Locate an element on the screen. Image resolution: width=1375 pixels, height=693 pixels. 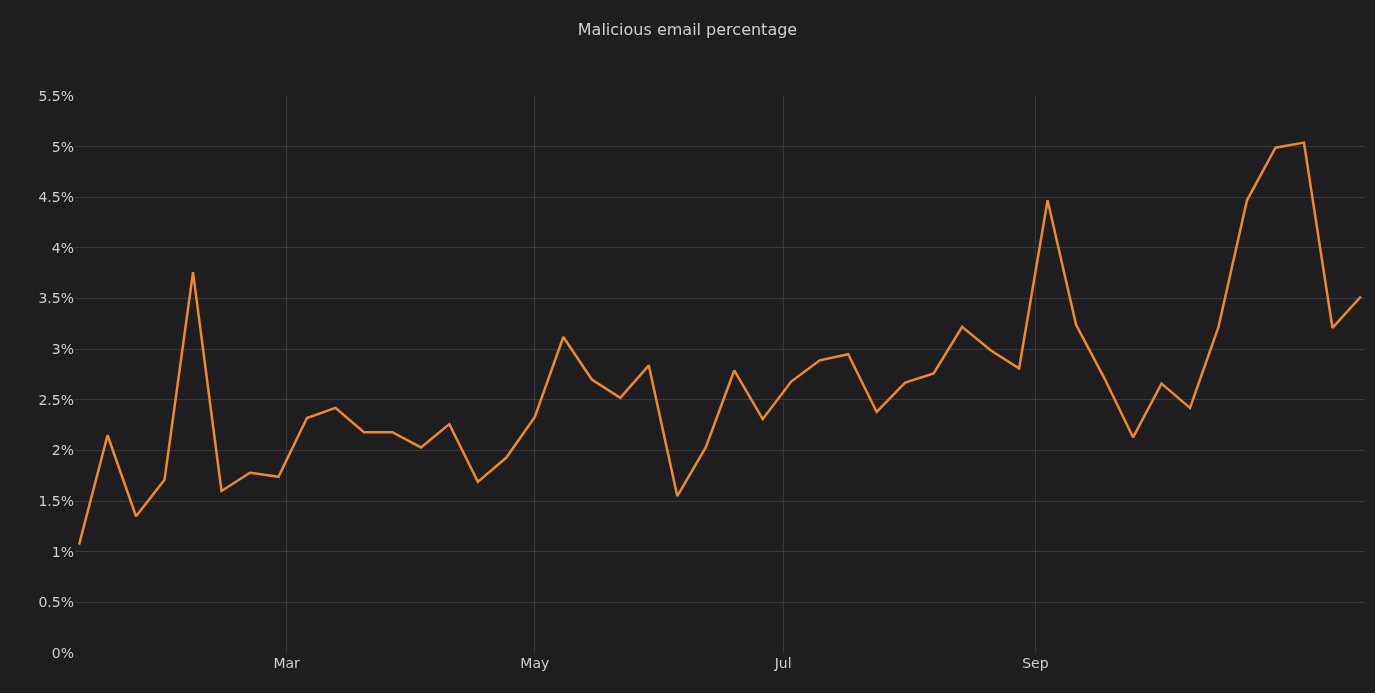
y-tick-label: 5% is located at coordinates (62, 146).